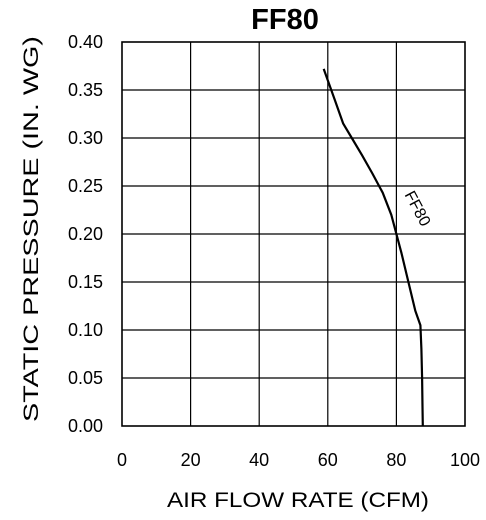 This screenshot has width=486, height=520. I want to click on y-tick-label: 0.30, so click(85, 138).